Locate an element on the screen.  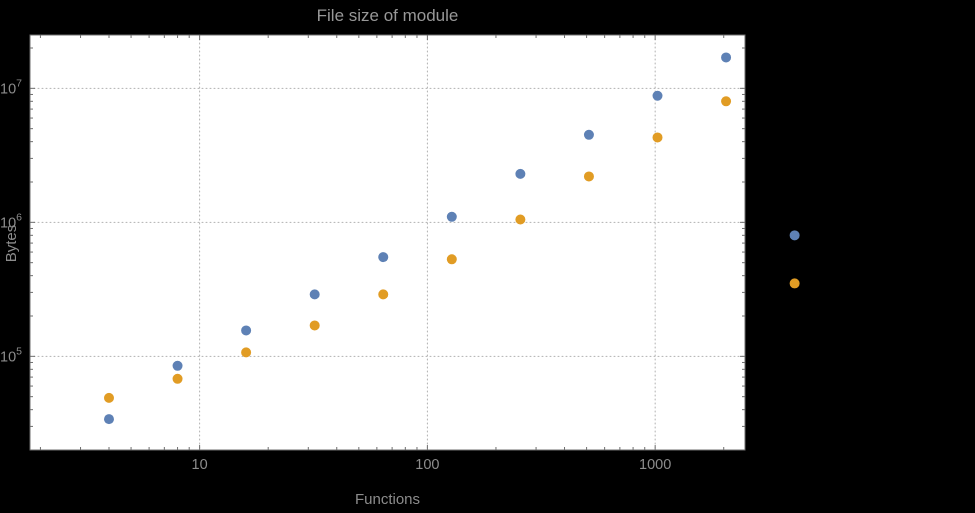
x-axis-label: Functions is located at coordinates (387, 499).